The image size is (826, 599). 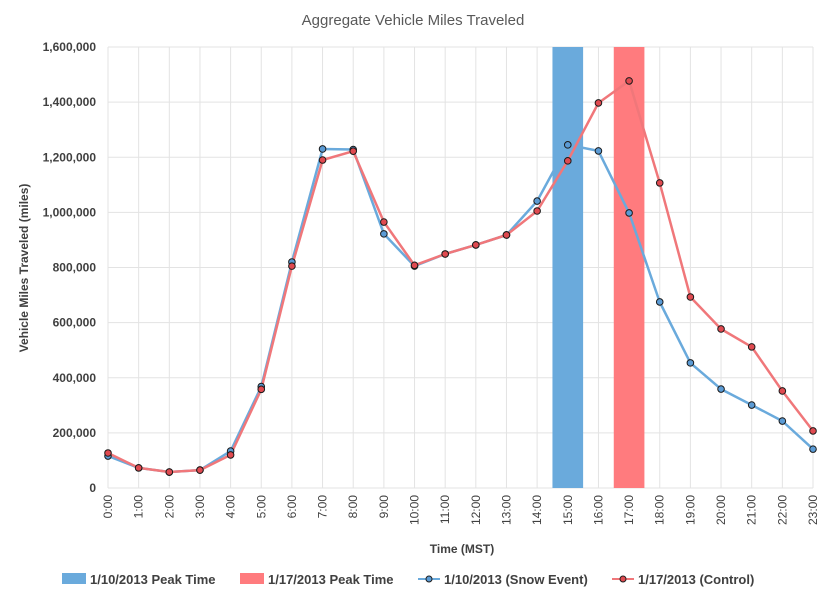 What do you see at coordinates (721, 510) in the screenshot?
I see `x-tick-label: 20:00` at bounding box center [721, 510].